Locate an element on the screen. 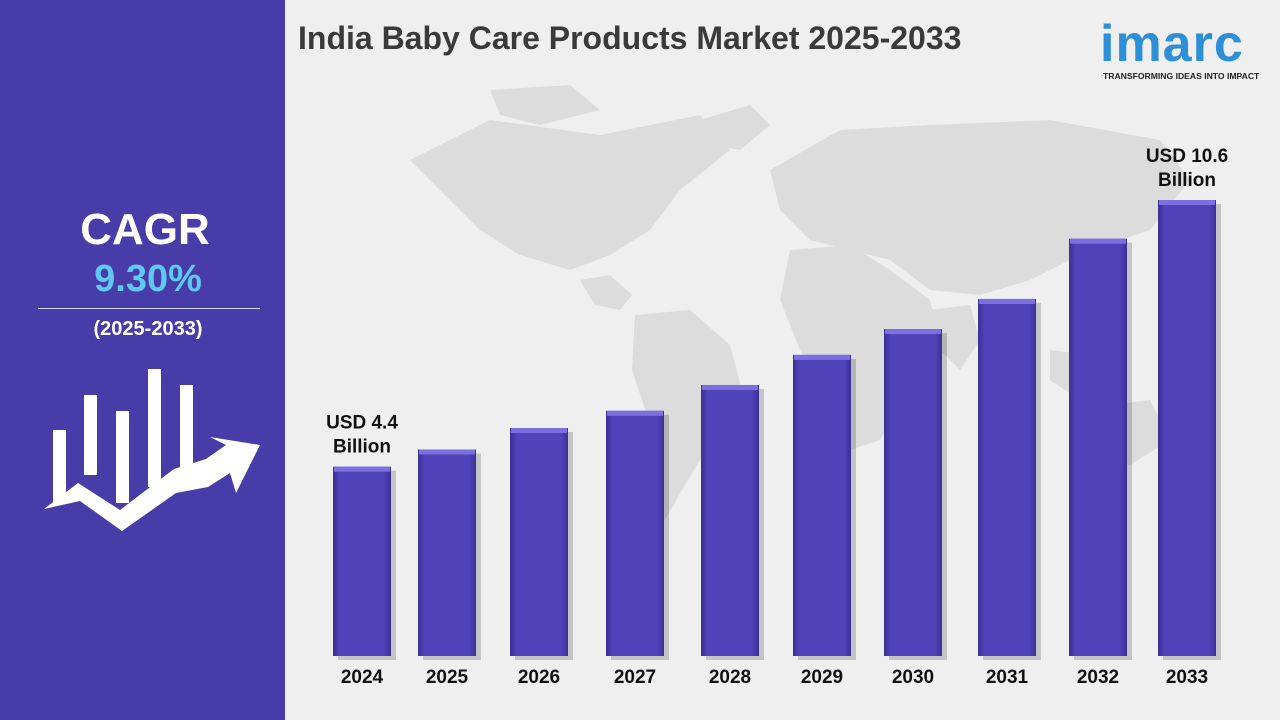 The width and height of the screenshot is (1280, 720). bar-2026 is located at coordinates (539, 542).